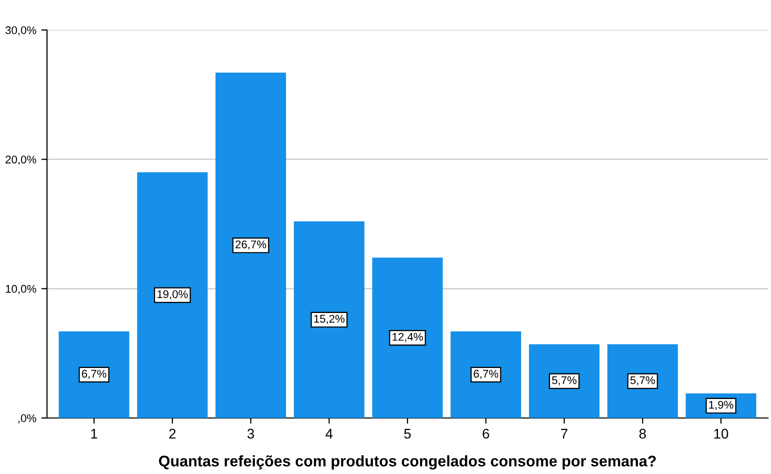 Image resolution: width=771 pixels, height=474 pixels. Describe the element at coordinates (486, 433) in the screenshot. I see `x-tick-label: 6` at that location.